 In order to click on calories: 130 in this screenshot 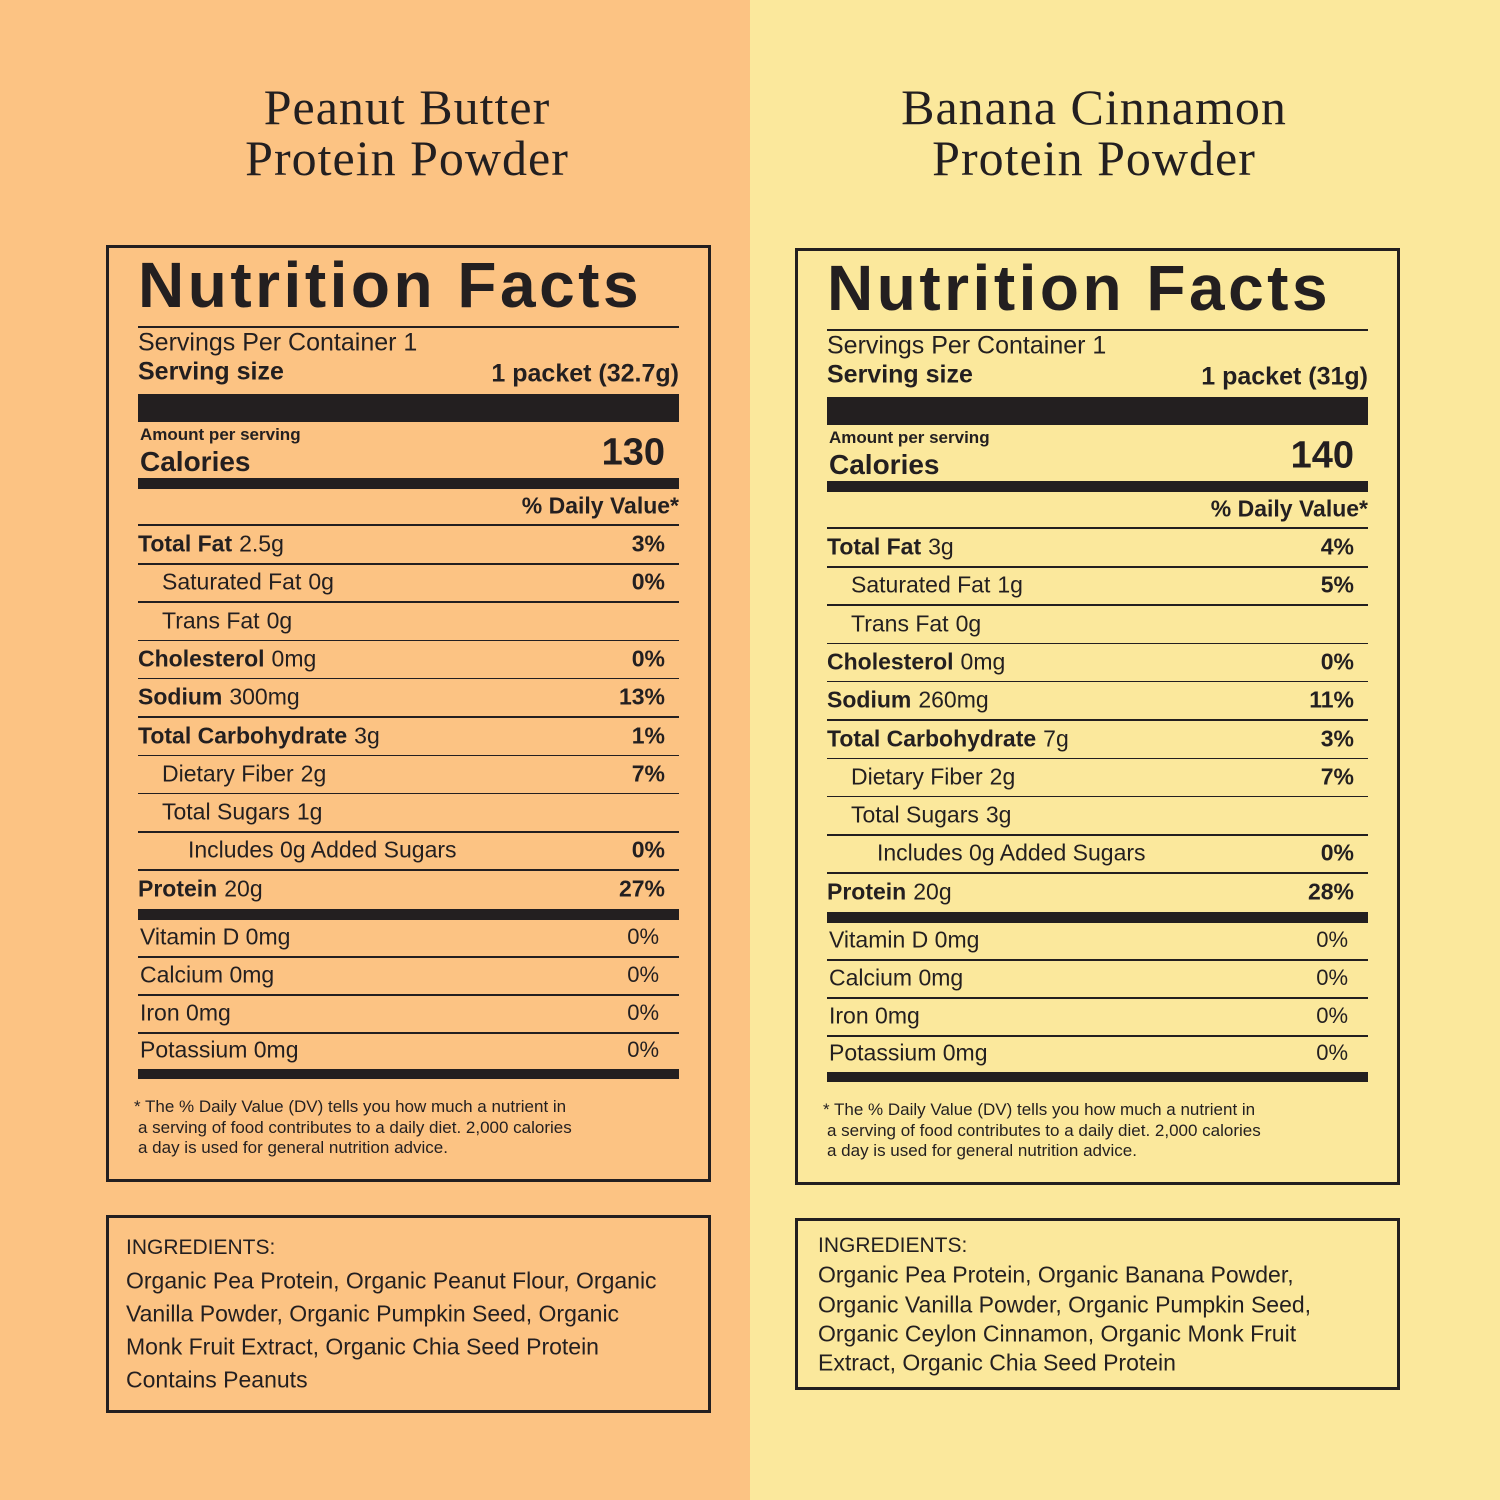, I will do `click(633, 452)`.